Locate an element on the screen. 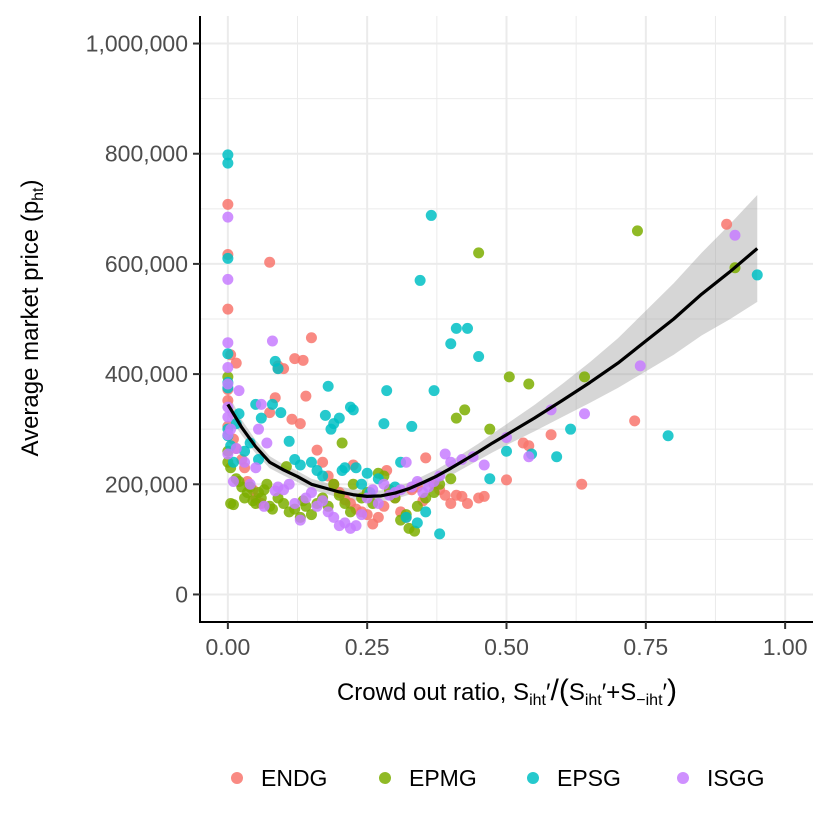 The height and width of the screenshot is (830, 830). y-axis-title-main: Average market price (p is located at coordinates (30, 329).